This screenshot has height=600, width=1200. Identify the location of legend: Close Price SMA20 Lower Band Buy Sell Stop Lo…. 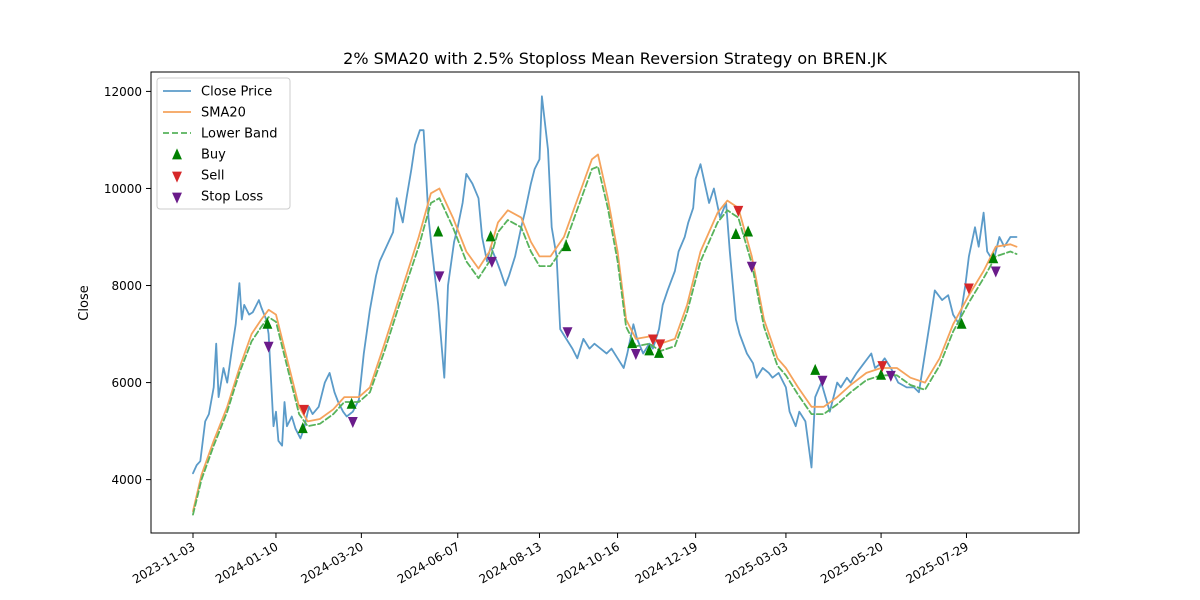
(223, 143).